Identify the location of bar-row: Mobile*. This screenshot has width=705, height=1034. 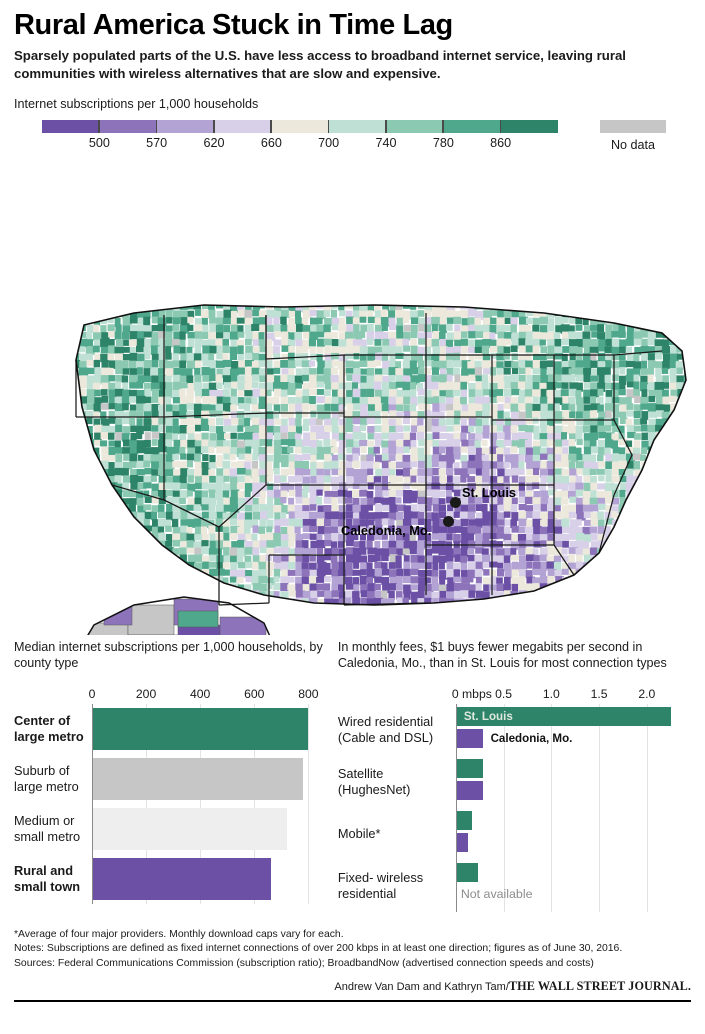
(514, 833).